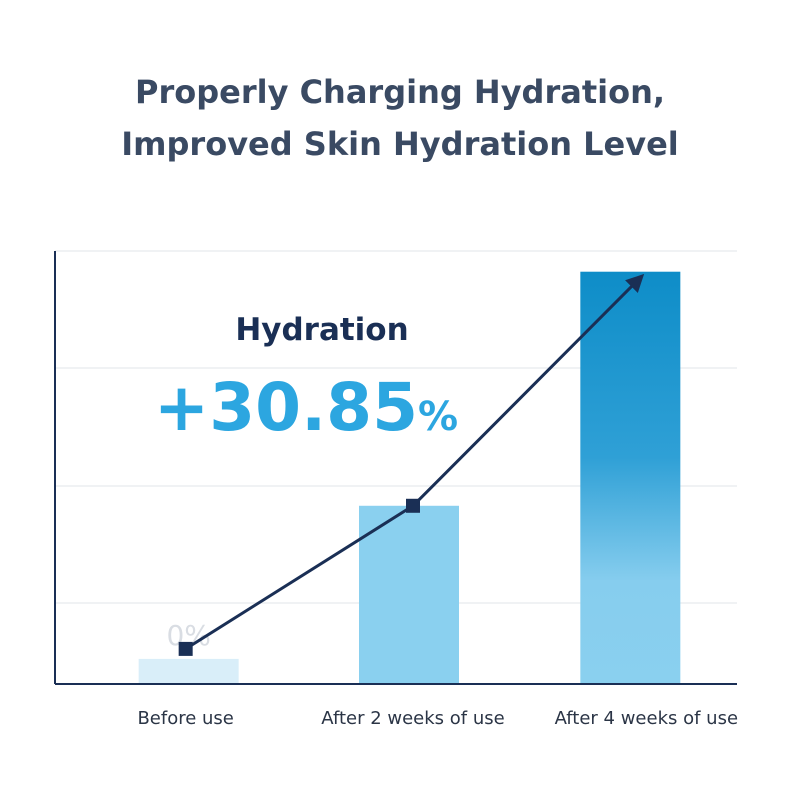 This screenshot has width=800, height=800. I want to click on x-tick-label-1: Before use, so click(185, 718).